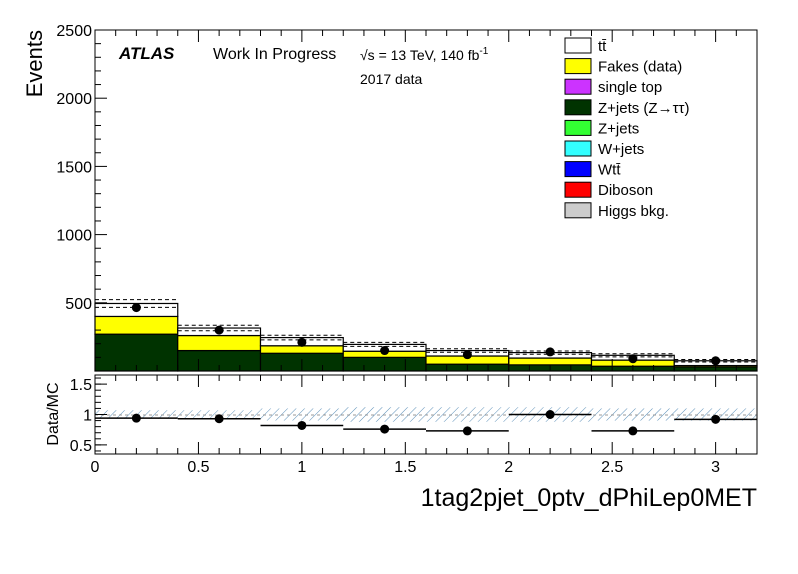  I want to click on x-tick-label-3: 1.5, so click(405, 467).